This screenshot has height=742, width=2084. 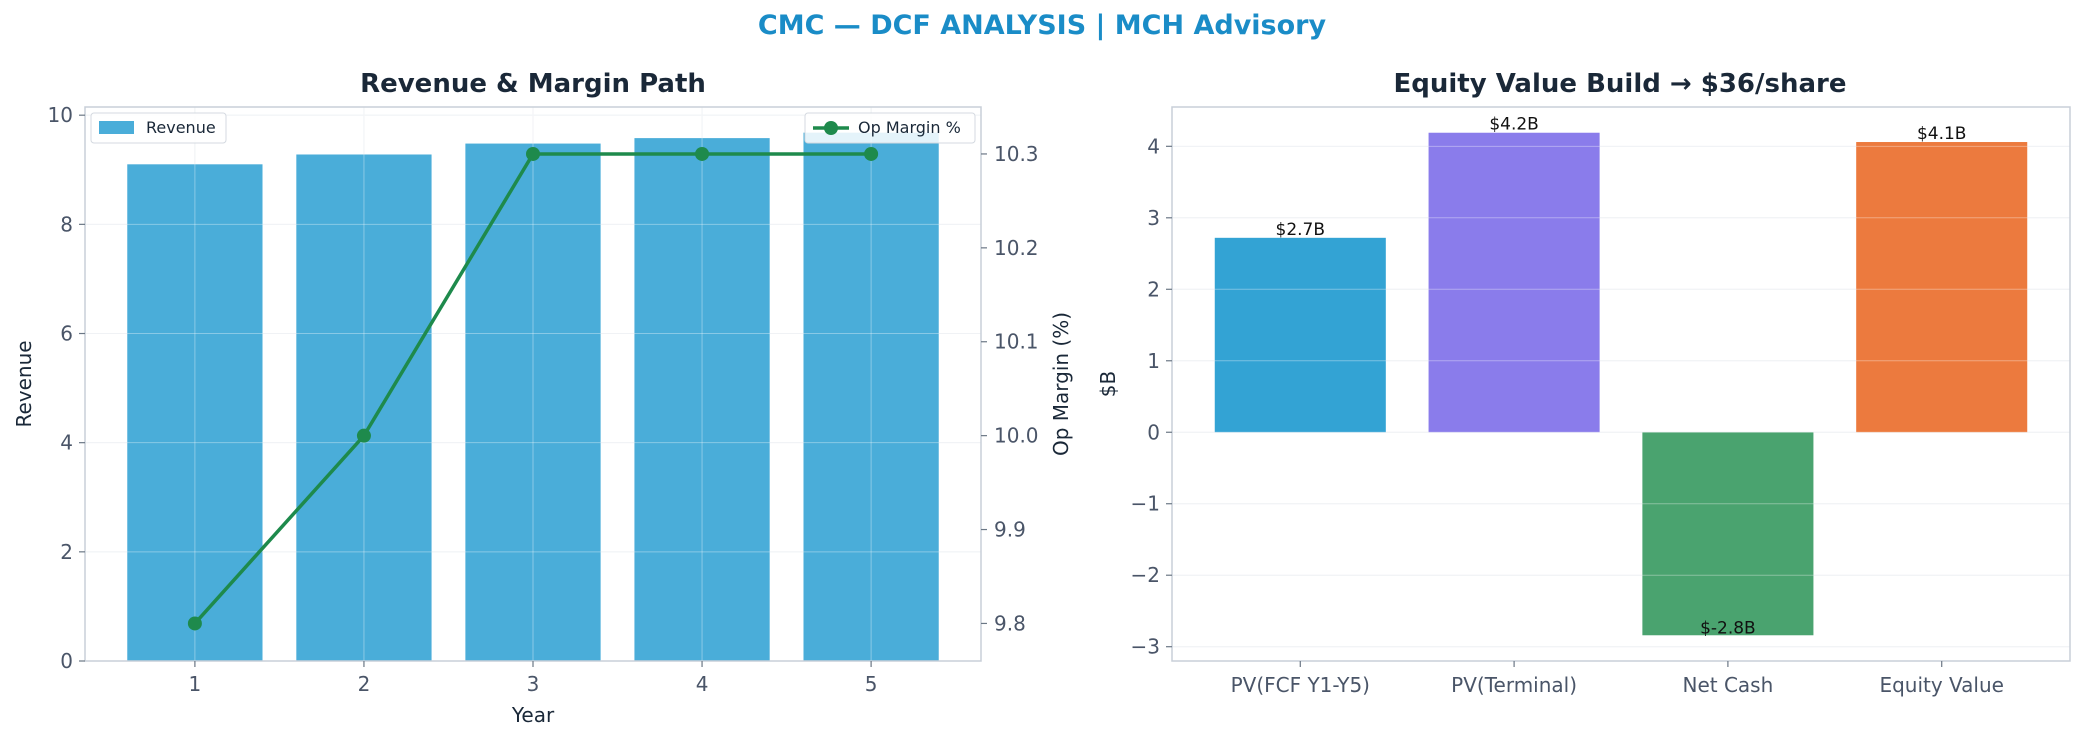 I want to click on op-margin-legend-label: Op Margin %, so click(x=909, y=127).